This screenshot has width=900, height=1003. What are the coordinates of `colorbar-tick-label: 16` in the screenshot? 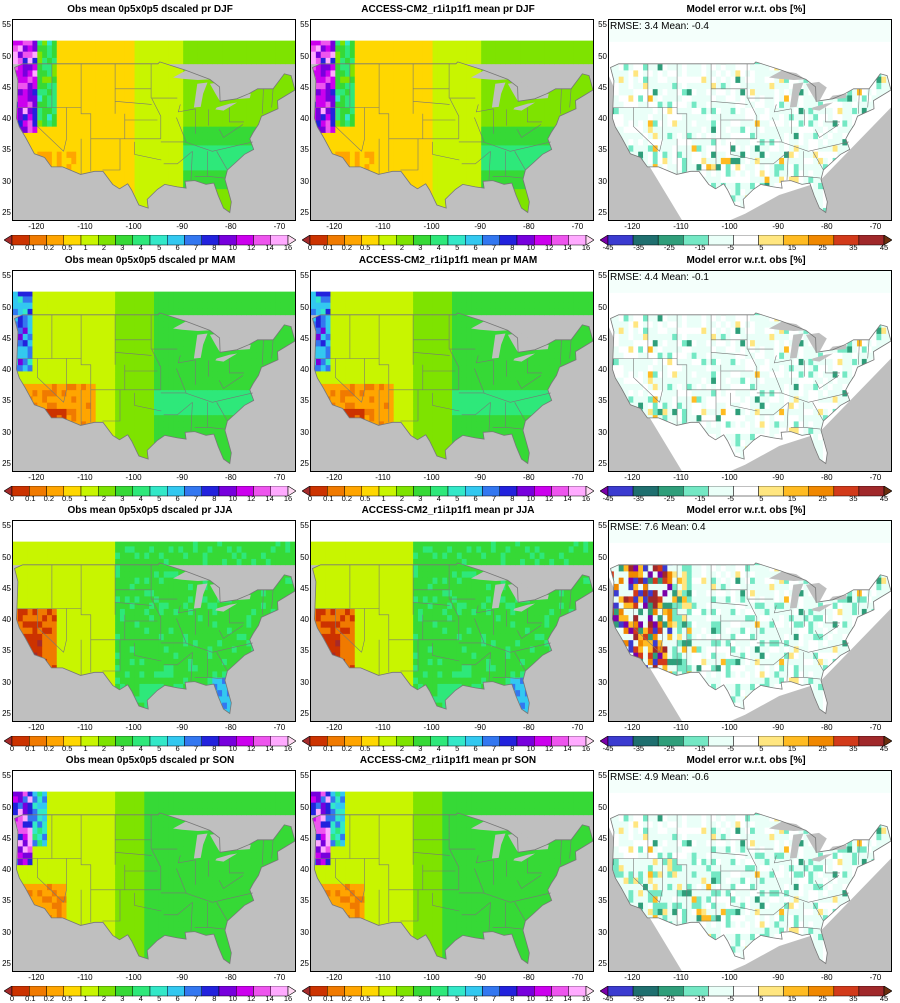 It's located at (586, 998).